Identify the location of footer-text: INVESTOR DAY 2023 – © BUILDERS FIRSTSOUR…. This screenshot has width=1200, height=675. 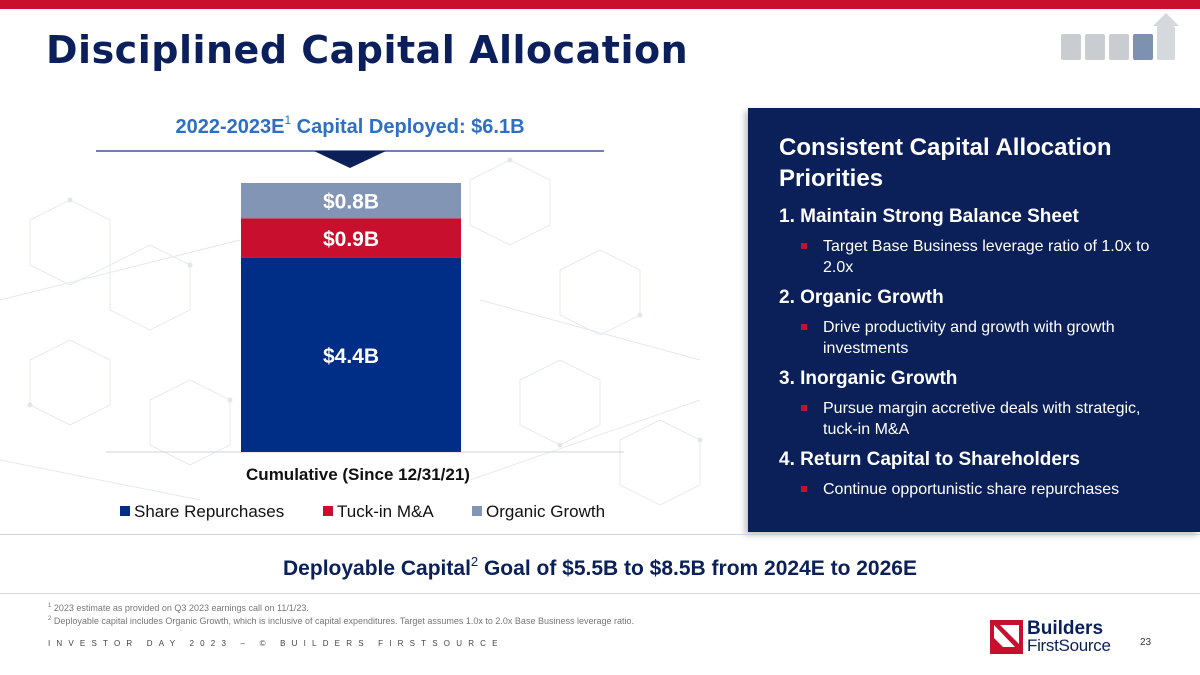
(276, 643).